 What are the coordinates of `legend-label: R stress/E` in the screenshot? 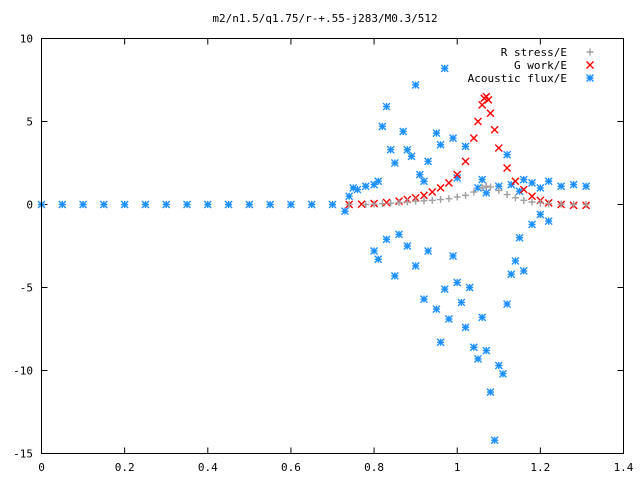 It's located at (534, 52).